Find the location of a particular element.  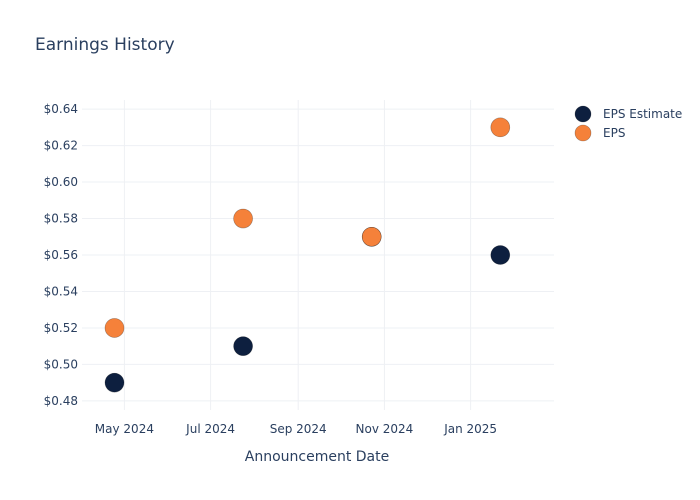

y-tick-label: $0.58 is located at coordinates (61, 219).